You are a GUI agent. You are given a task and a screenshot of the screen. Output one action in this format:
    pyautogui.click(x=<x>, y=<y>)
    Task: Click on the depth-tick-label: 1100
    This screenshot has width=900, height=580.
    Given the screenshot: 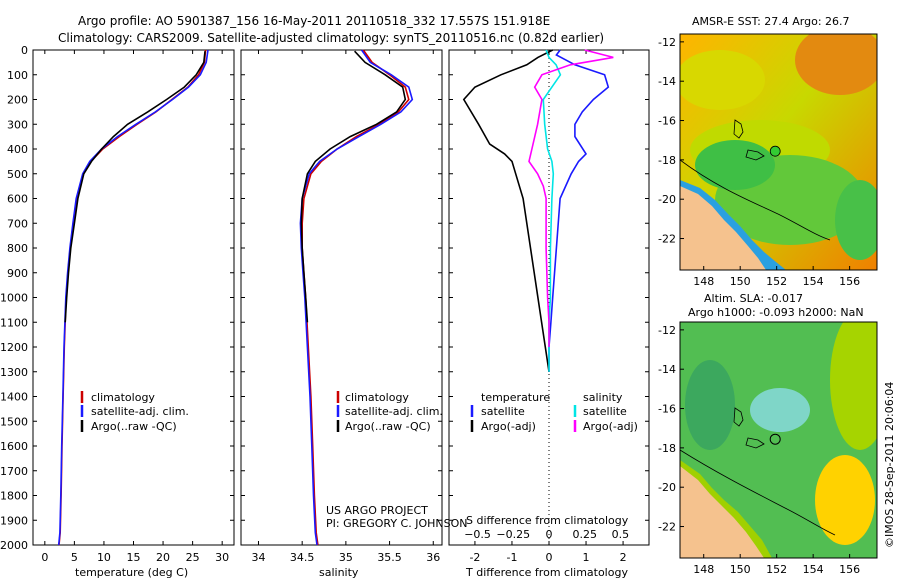 What is the action you would take?
    pyautogui.click(x=14, y=322)
    